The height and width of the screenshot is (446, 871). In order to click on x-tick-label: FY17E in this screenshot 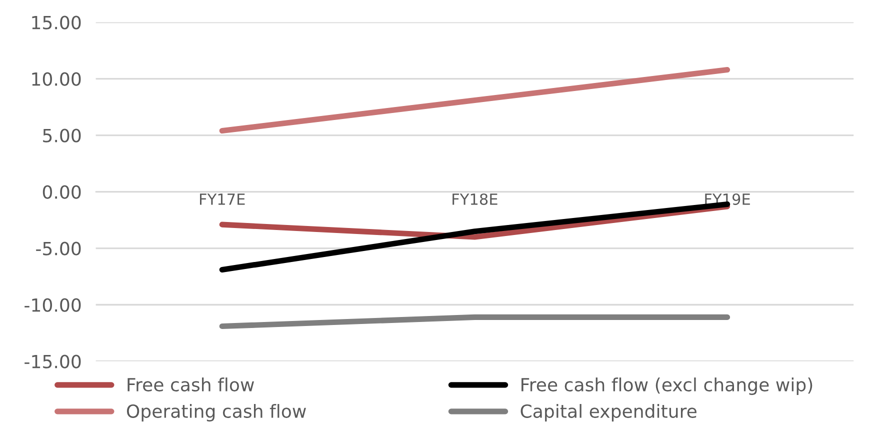, I will do `click(222, 199)`.